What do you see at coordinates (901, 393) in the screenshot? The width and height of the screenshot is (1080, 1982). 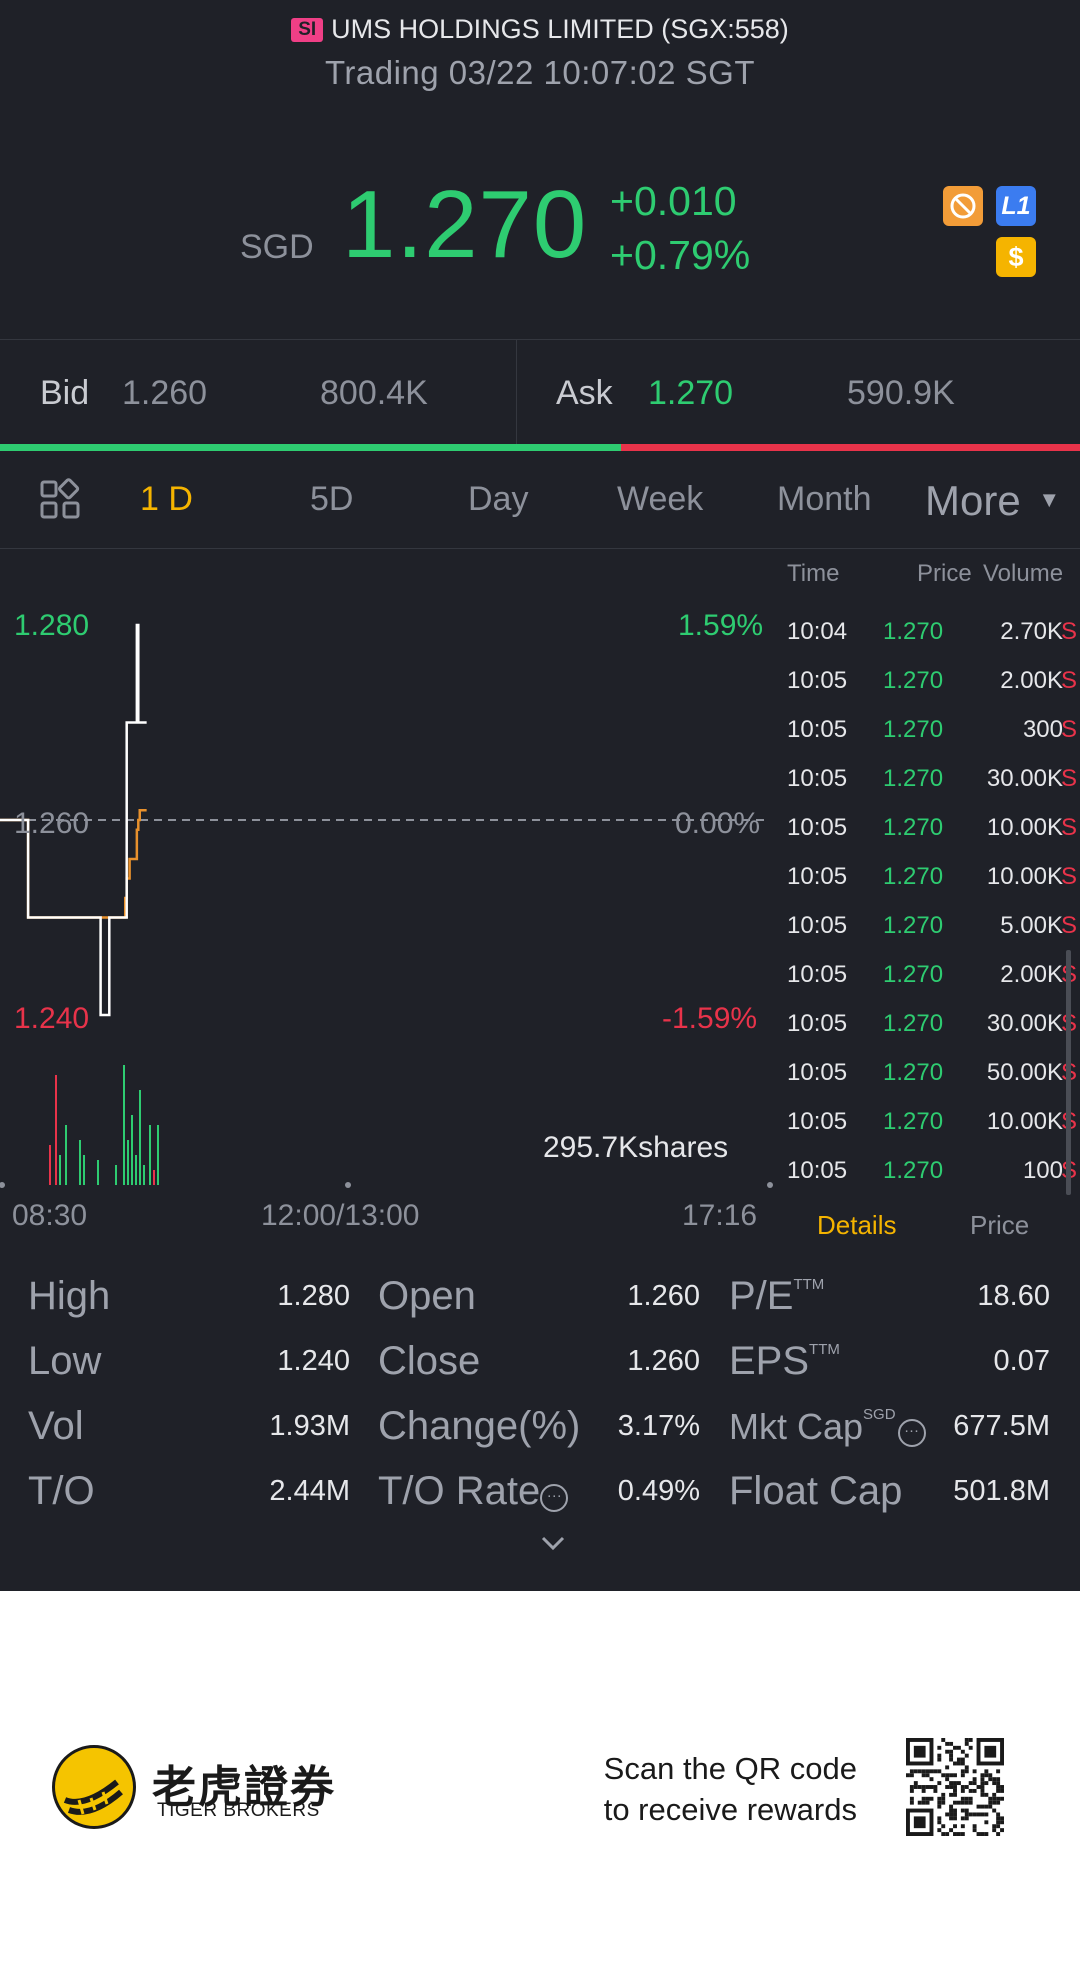 I see `ask-size: 590.9K` at bounding box center [901, 393].